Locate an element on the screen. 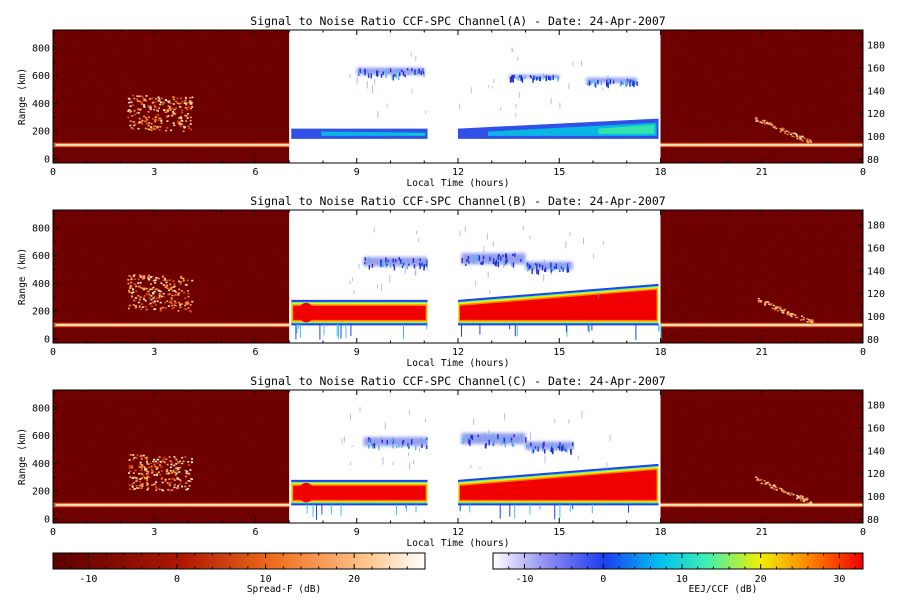 The image size is (900, 600). day-block is located at coordinates (475, 96).